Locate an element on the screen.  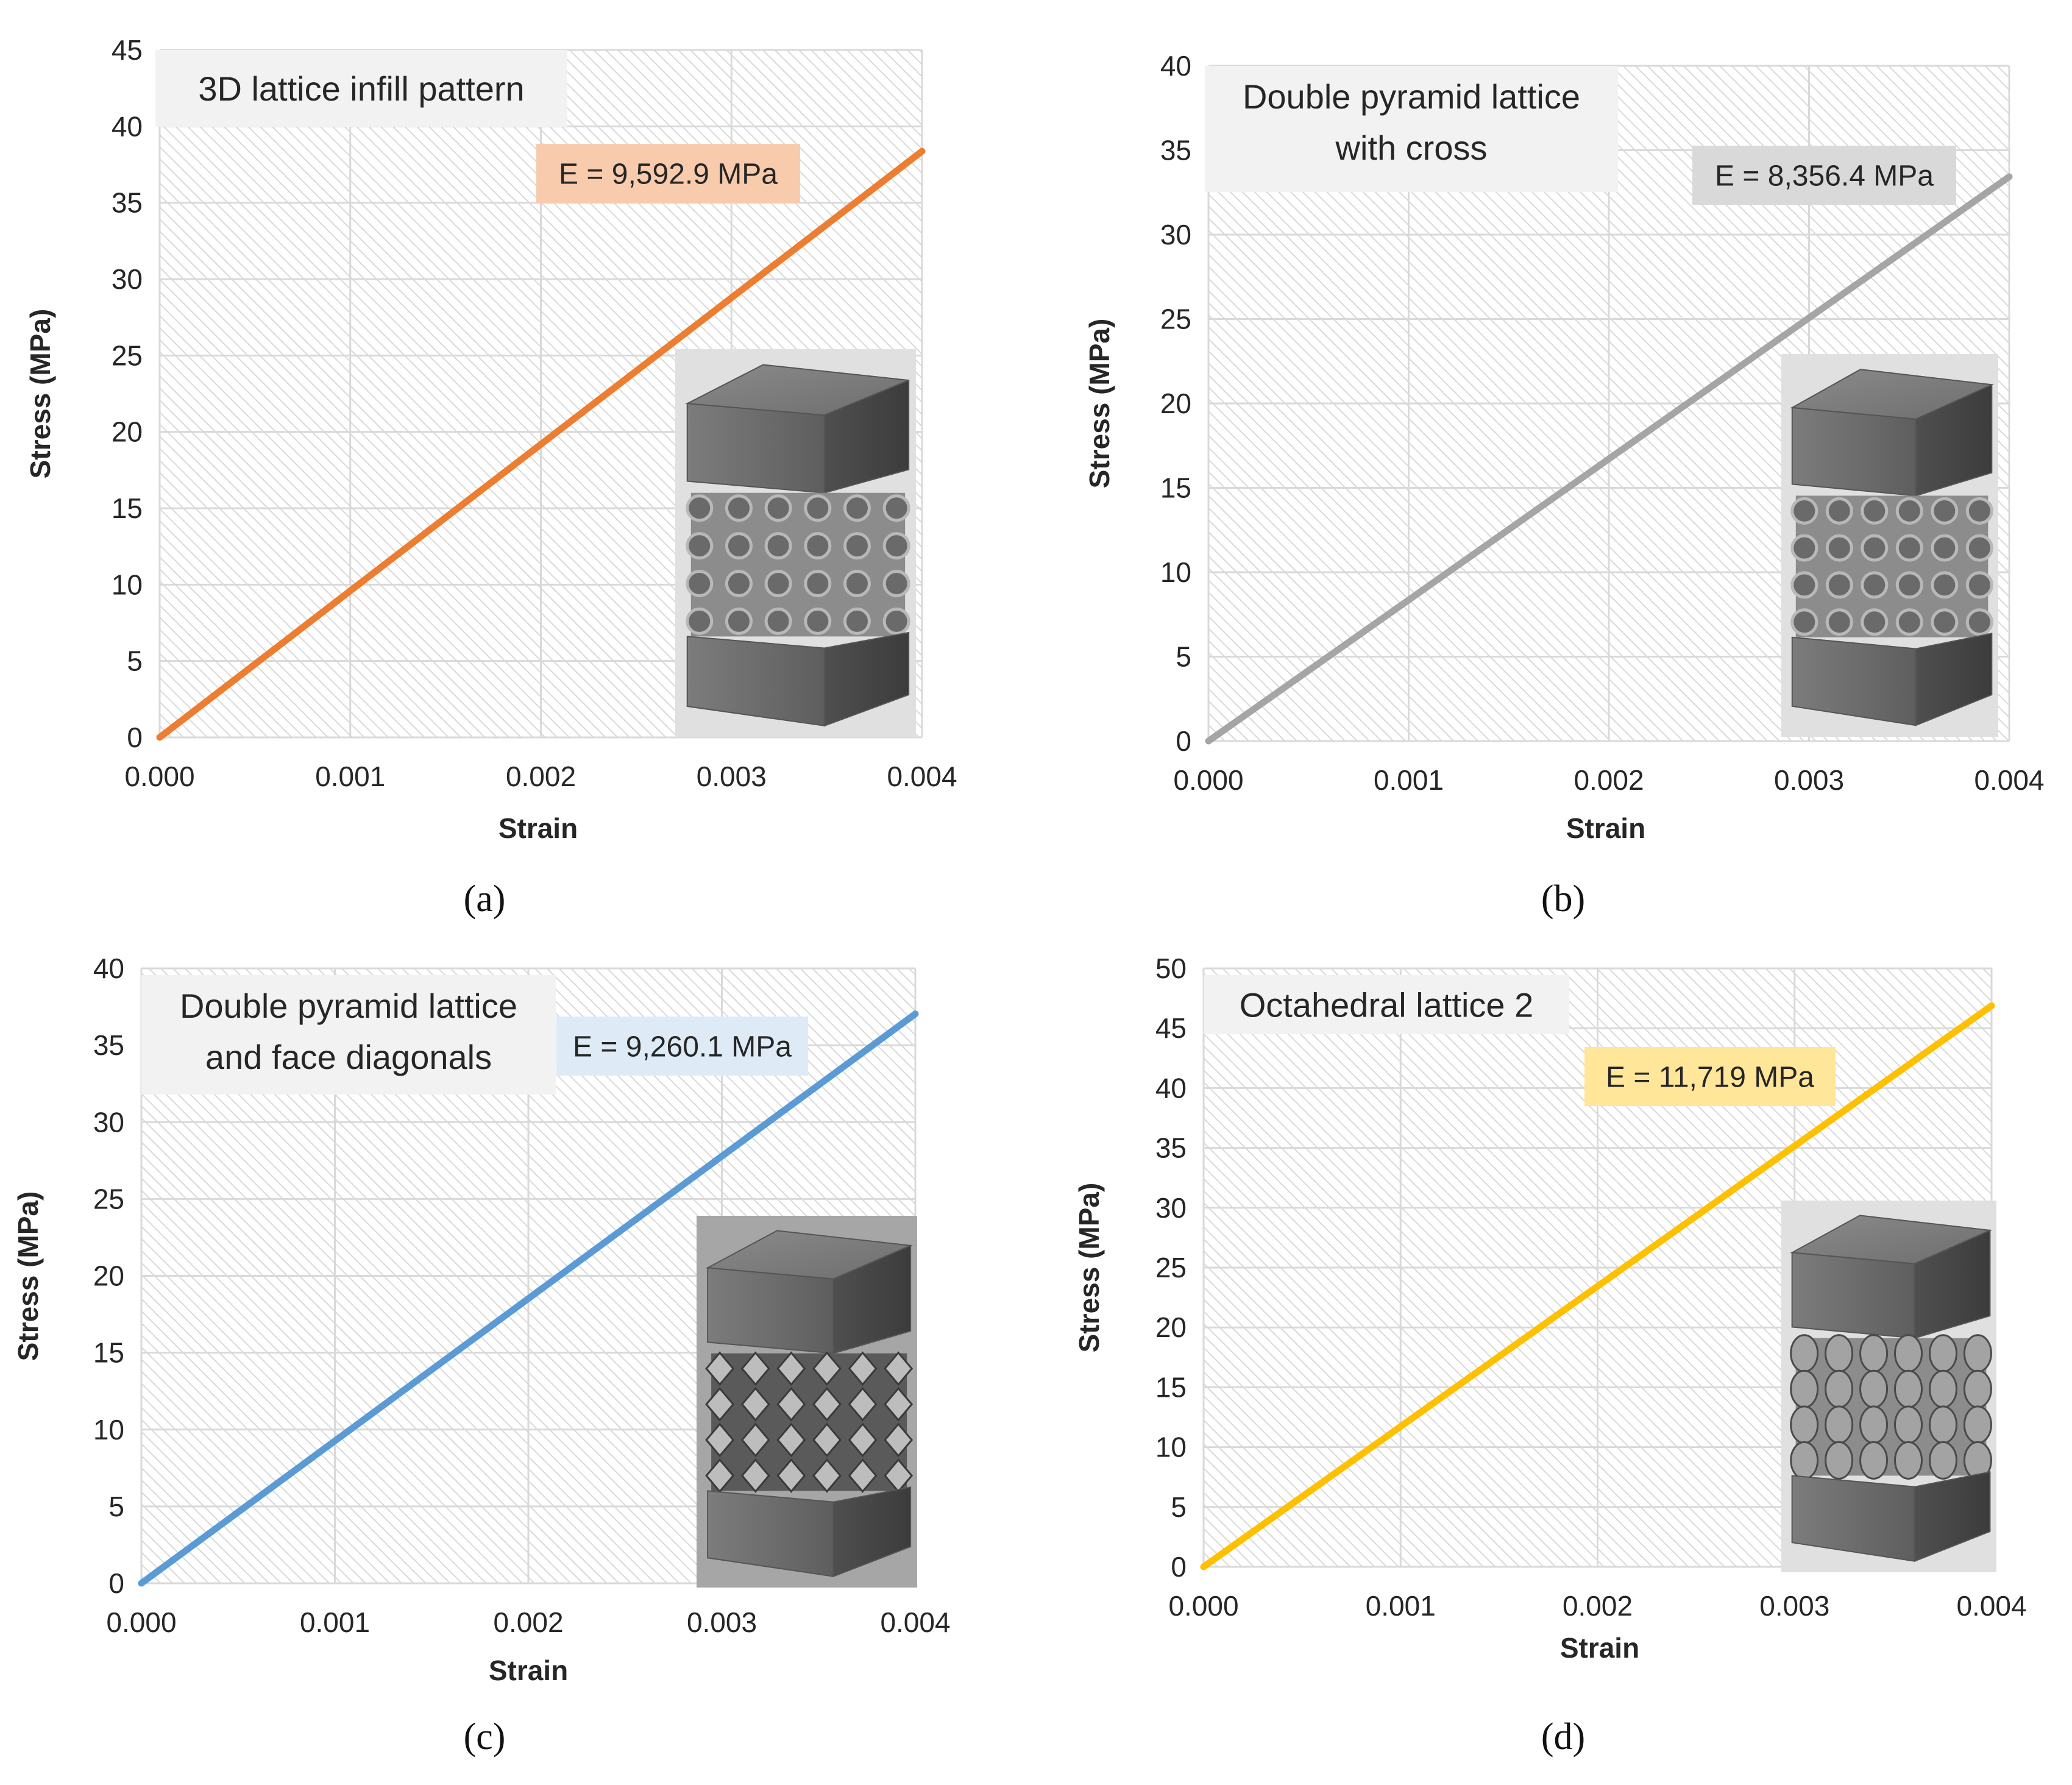
chart-title: Double pyramid lattice with cross is located at coordinates (1411, 122).